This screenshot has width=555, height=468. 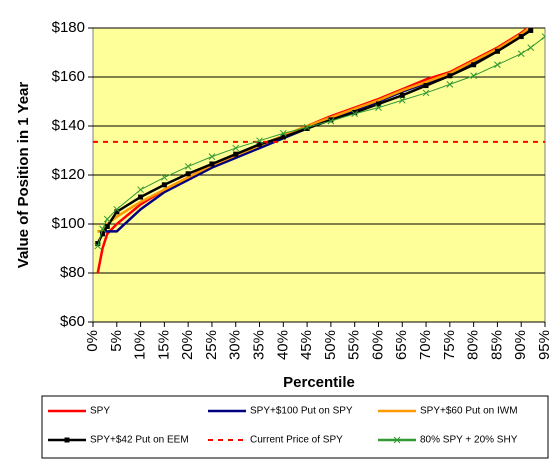 I want to click on x-tick-label: 20%, so click(x=187, y=345).